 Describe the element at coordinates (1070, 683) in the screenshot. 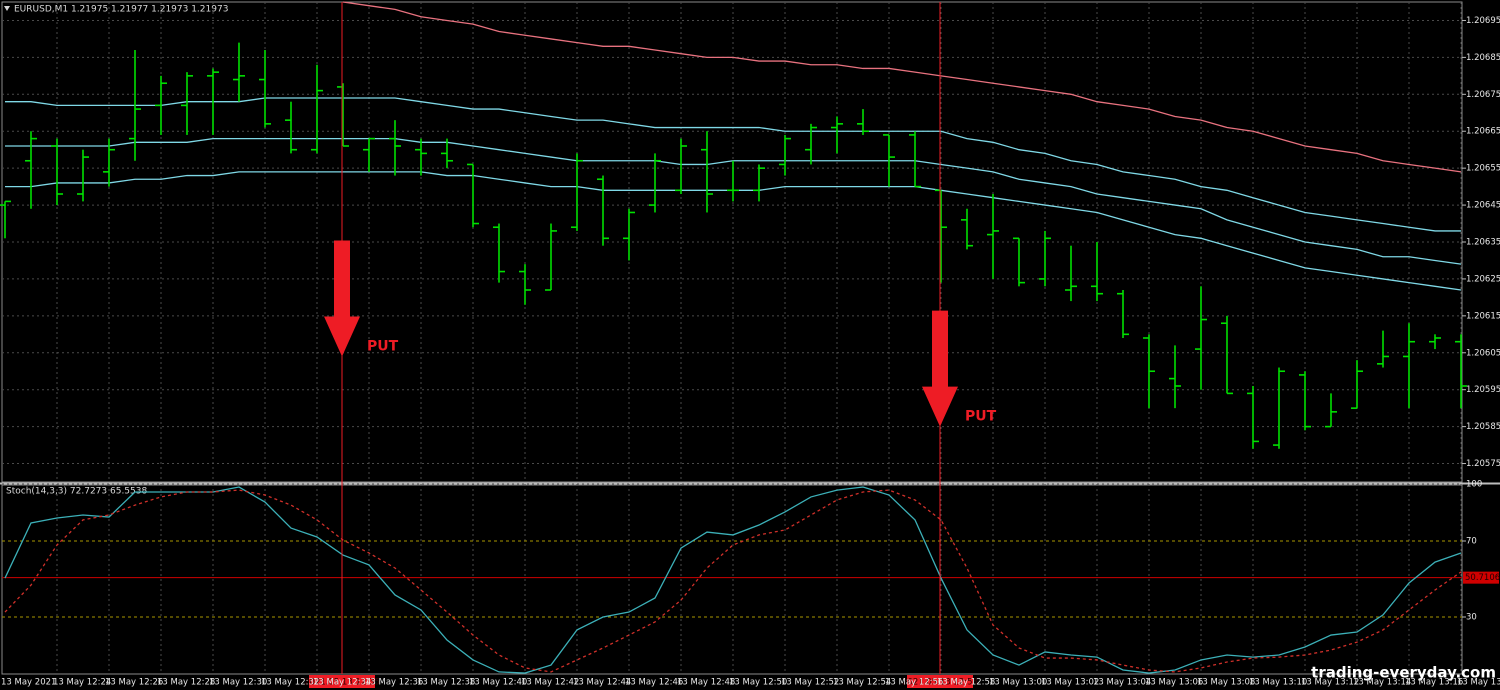

I see `x-tick-label: 13 May 13:02` at that location.